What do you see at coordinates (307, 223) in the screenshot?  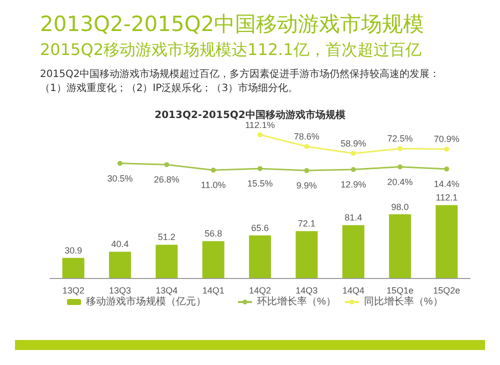 I see `data-label: 72.1` at bounding box center [307, 223].